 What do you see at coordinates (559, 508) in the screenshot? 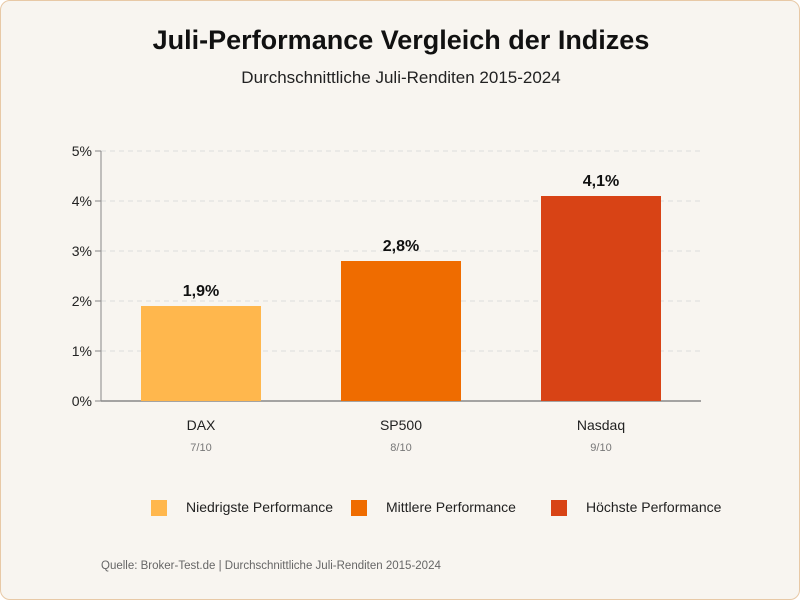
I see `legend-swatch-high` at bounding box center [559, 508].